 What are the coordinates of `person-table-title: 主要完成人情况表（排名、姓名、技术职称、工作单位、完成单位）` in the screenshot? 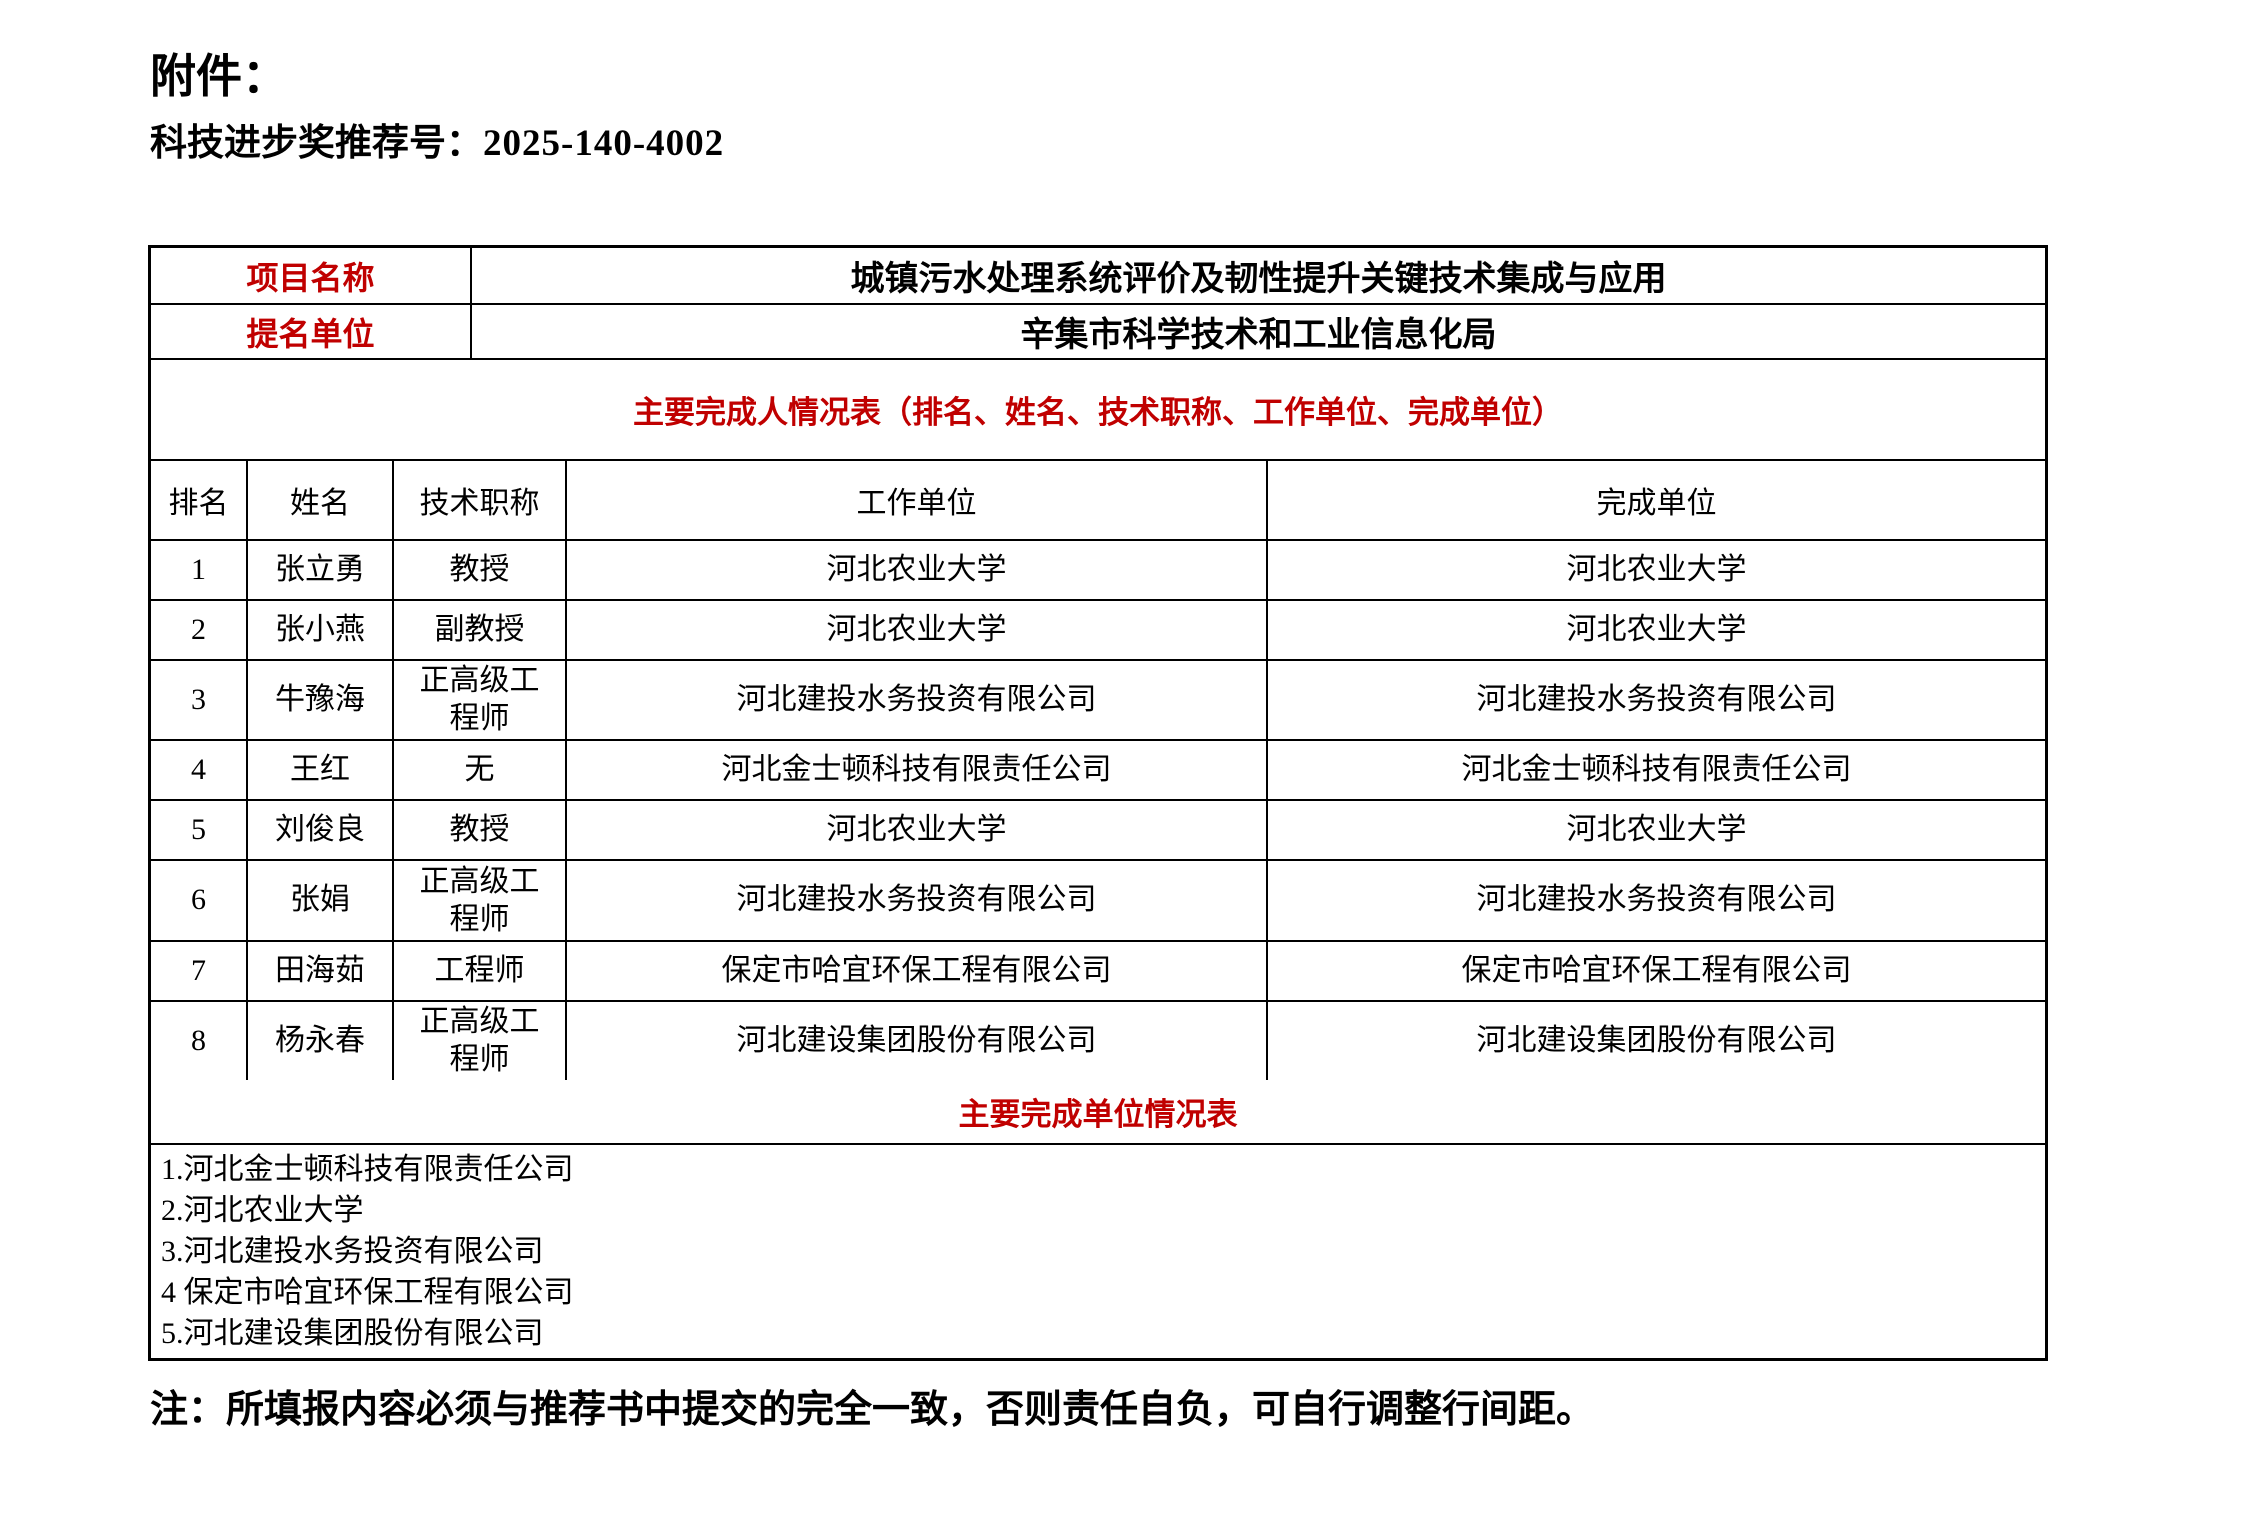 It's located at (1098, 412).